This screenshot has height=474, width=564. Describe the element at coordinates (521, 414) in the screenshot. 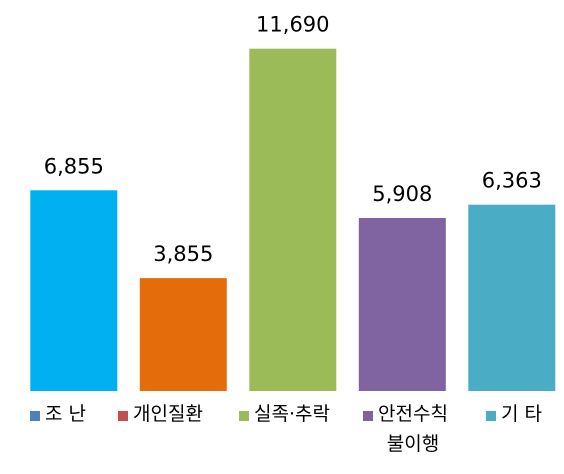

I see `legend-label-5: 기 타` at that location.